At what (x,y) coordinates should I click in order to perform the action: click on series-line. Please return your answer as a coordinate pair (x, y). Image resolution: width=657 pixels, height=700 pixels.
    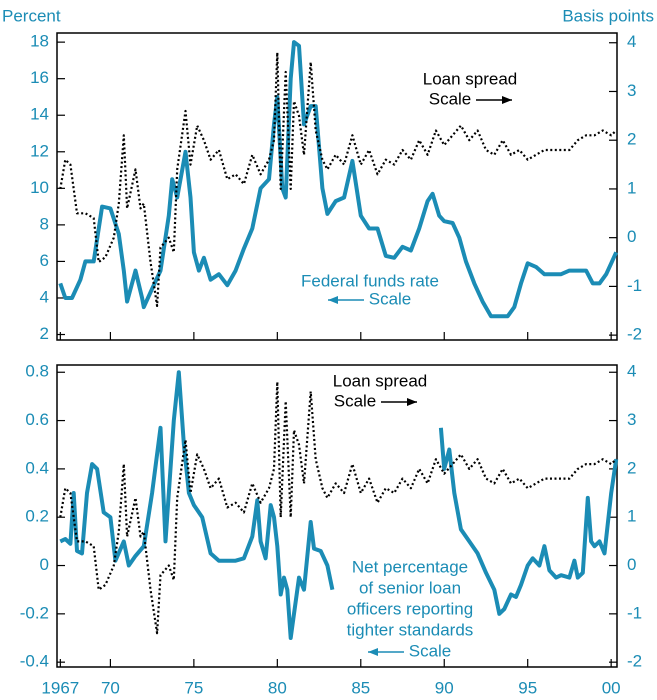
    Looking at the image, I should click on (528, 521).